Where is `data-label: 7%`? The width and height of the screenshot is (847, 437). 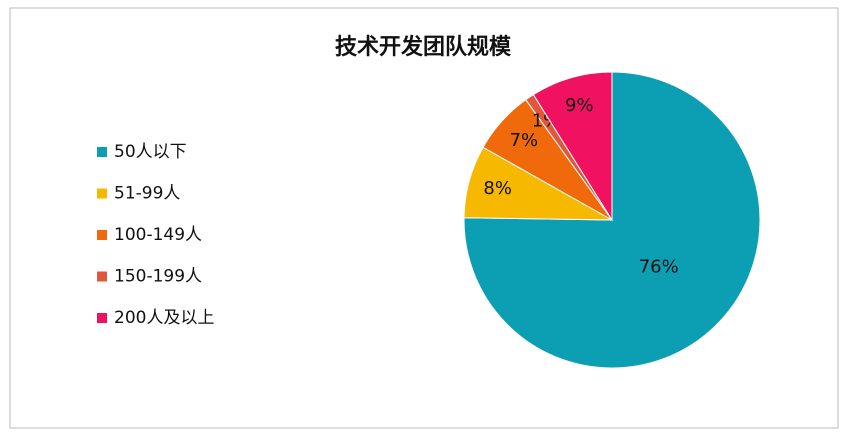
data-label: 7% is located at coordinates (524, 140).